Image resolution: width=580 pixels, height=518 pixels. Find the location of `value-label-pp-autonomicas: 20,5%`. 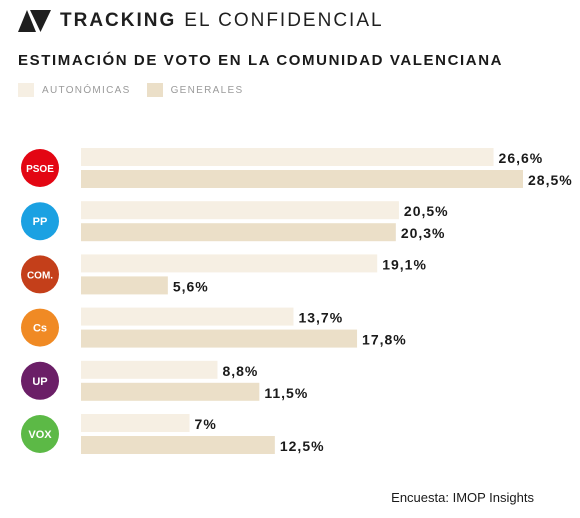

value-label-pp-autonomicas: 20,5% is located at coordinates (426, 211).